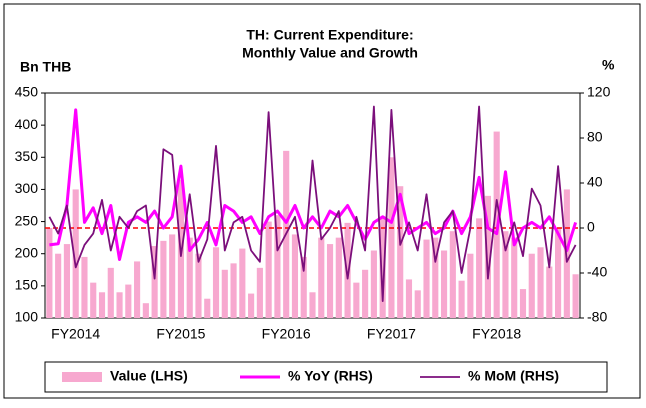 The width and height of the screenshot is (646, 408). Describe the element at coordinates (27, 188) in the screenshot. I see `y-tick-label: 300` at that location.